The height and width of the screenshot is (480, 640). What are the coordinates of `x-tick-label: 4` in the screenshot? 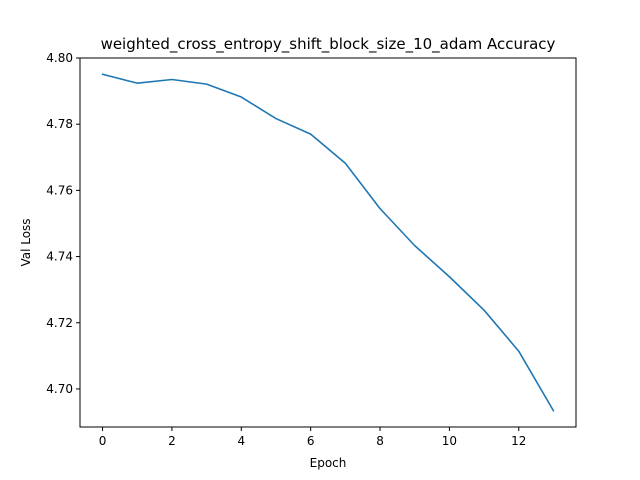 It's located at (241, 441).